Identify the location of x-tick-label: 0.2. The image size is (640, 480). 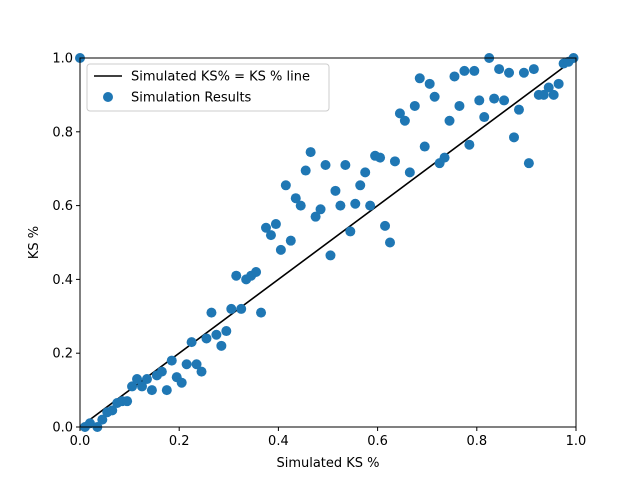
(179, 441).